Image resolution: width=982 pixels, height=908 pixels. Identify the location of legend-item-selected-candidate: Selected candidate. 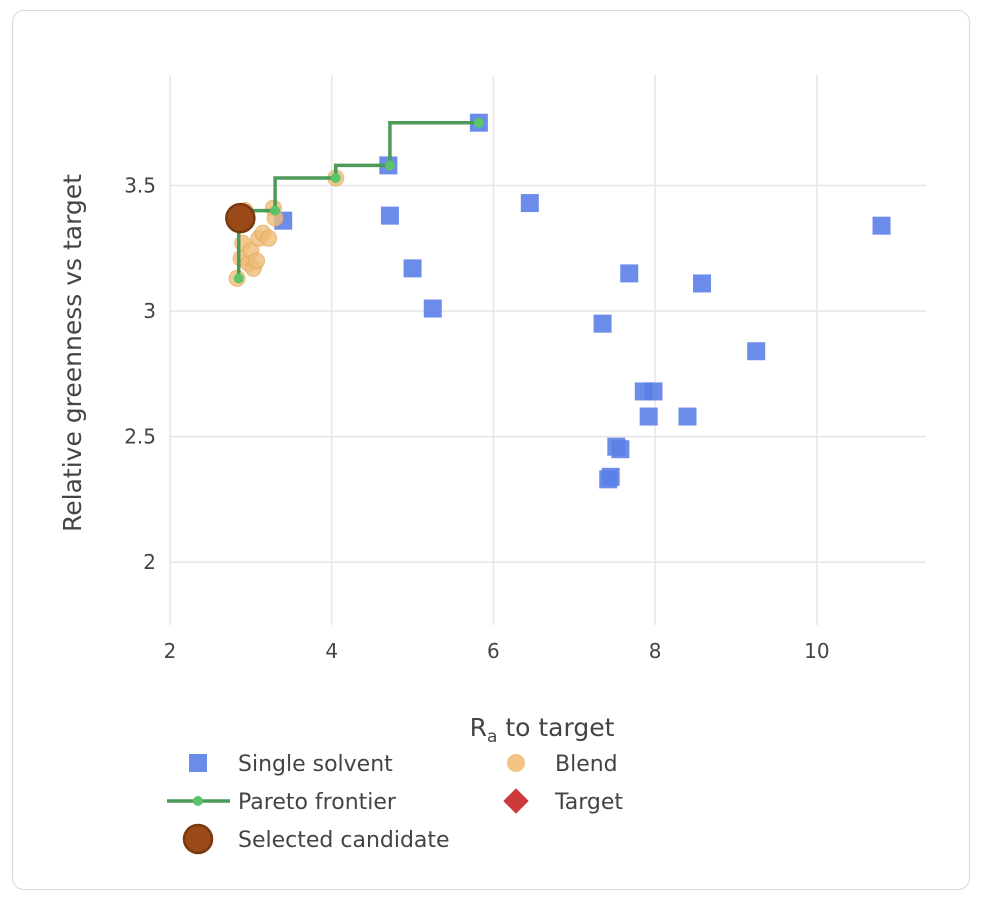
(316, 839).